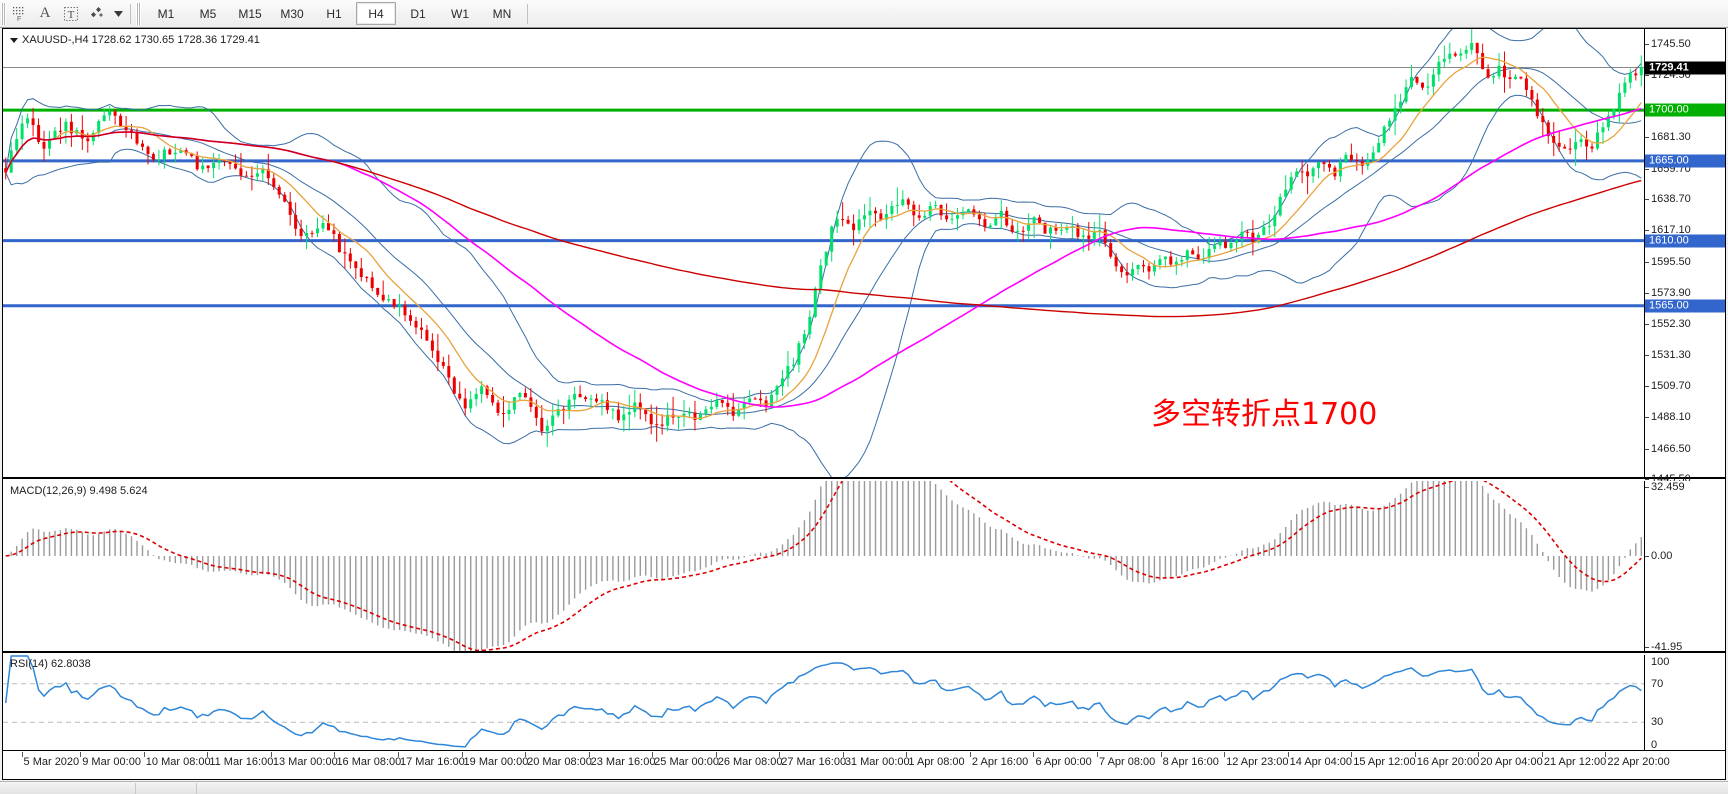 The height and width of the screenshot is (794, 1728). I want to click on price-tick-label: 1745.50, so click(1671, 44).